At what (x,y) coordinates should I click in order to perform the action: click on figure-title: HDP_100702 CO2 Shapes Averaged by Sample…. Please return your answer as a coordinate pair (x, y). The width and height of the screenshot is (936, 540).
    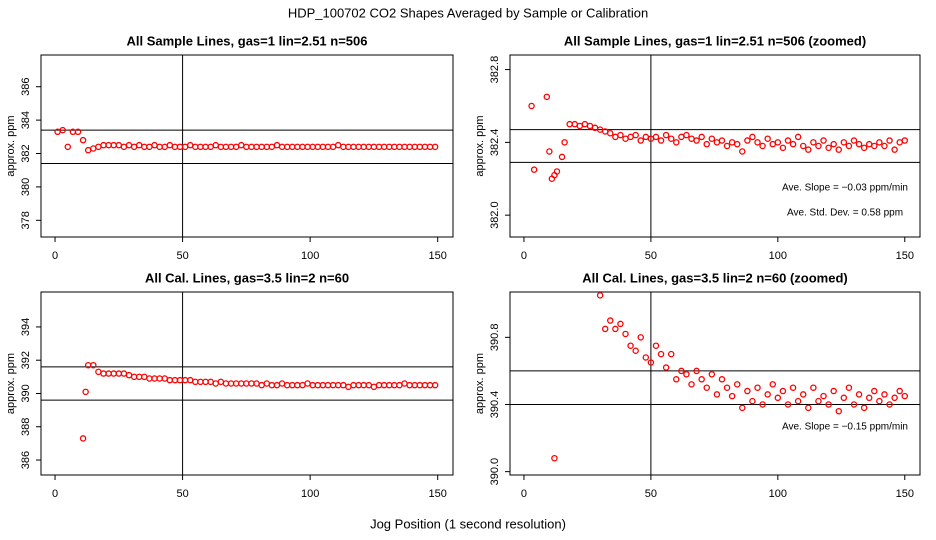
    Looking at the image, I should click on (468, 12).